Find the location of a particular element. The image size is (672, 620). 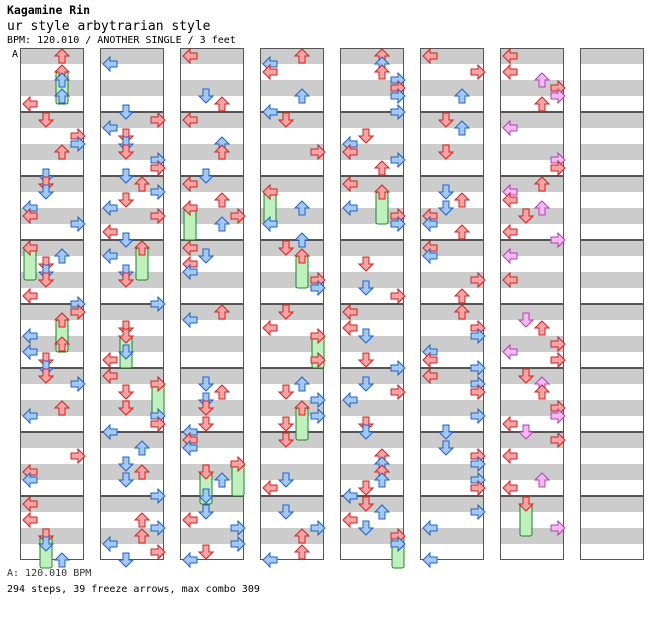

chart-info: BPM: 120.010 / ANOTHER SINGLE / 3 feet is located at coordinates (121, 40).